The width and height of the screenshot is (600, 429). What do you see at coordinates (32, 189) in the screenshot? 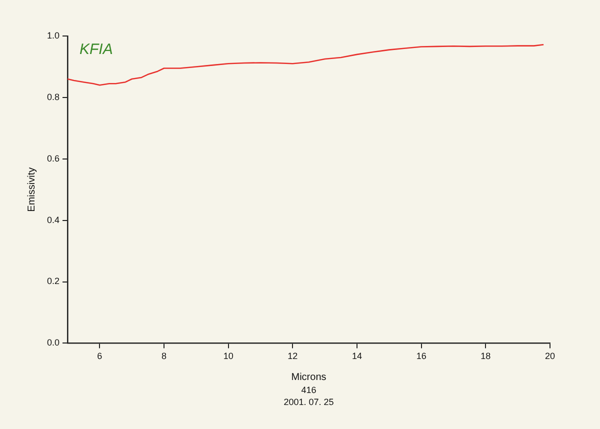
I see `y-axis-title: Emissivity` at bounding box center [32, 189].